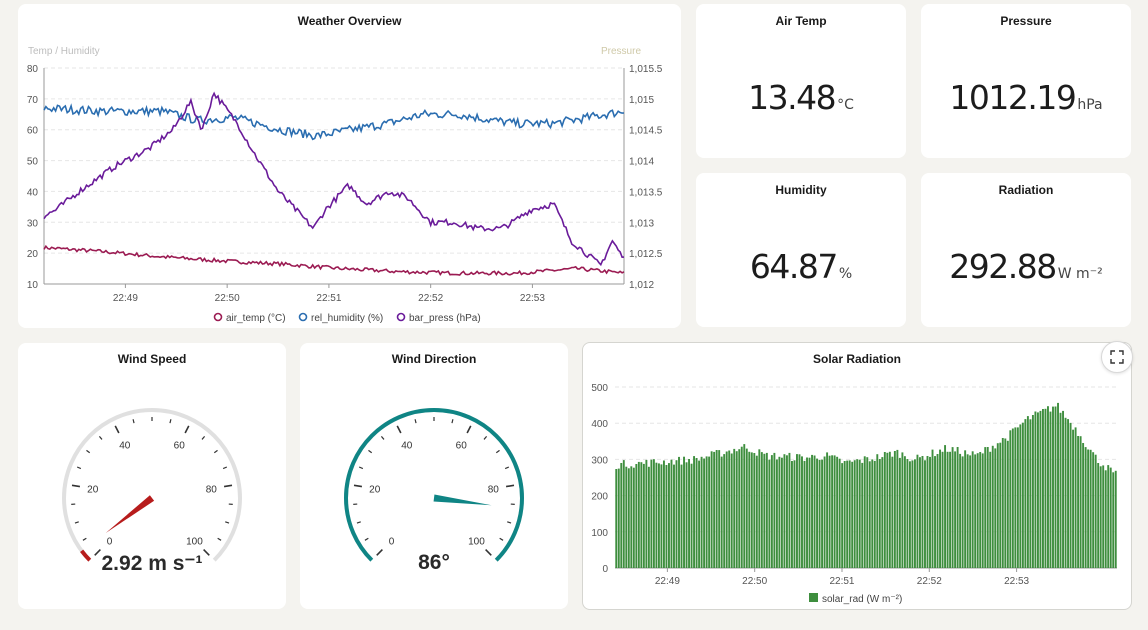 The image size is (1148, 630). What do you see at coordinates (125, 298) in the screenshot?
I see `x-tick-label: 22:49` at bounding box center [125, 298].